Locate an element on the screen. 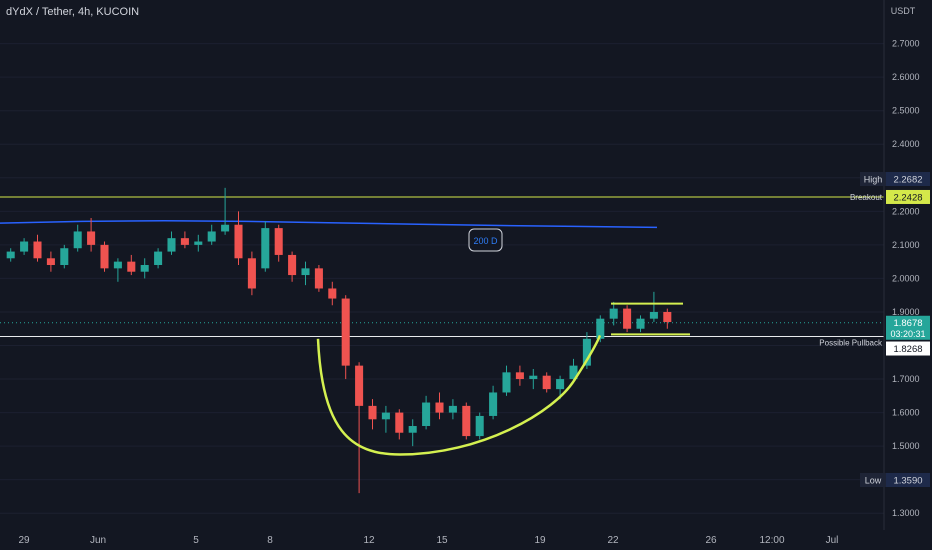  y-unit-label: USDT is located at coordinates (903, 11).